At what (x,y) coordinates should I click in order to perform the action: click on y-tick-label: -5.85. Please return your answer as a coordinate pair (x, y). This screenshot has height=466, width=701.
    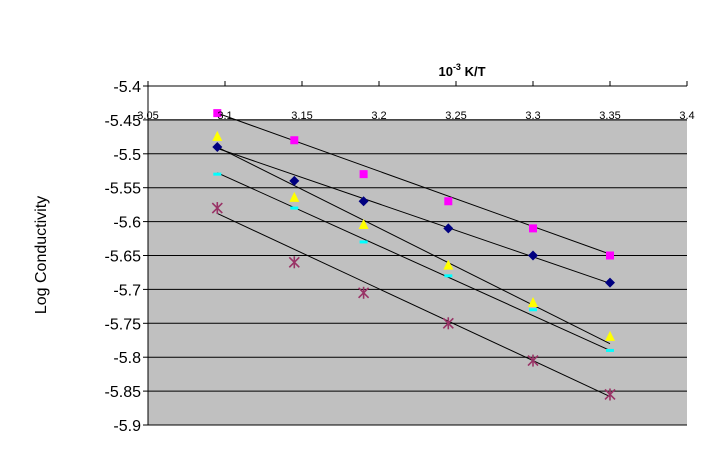
    Looking at the image, I should click on (123, 392).